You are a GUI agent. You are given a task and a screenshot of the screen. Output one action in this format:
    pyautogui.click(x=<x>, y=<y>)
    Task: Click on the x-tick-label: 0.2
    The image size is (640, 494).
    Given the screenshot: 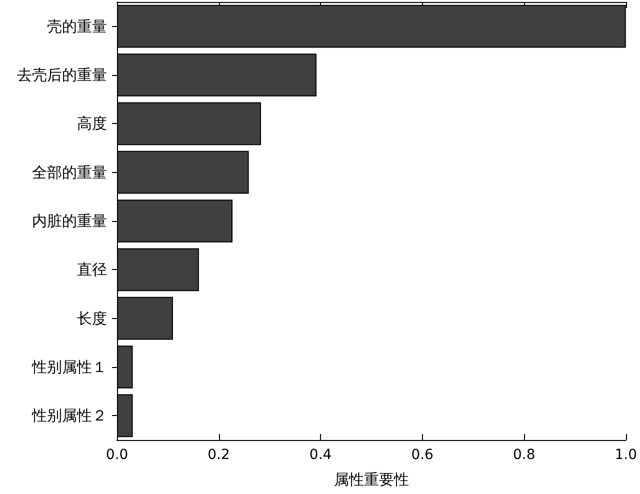 What is the action you would take?
    pyautogui.click(x=219, y=455)
    